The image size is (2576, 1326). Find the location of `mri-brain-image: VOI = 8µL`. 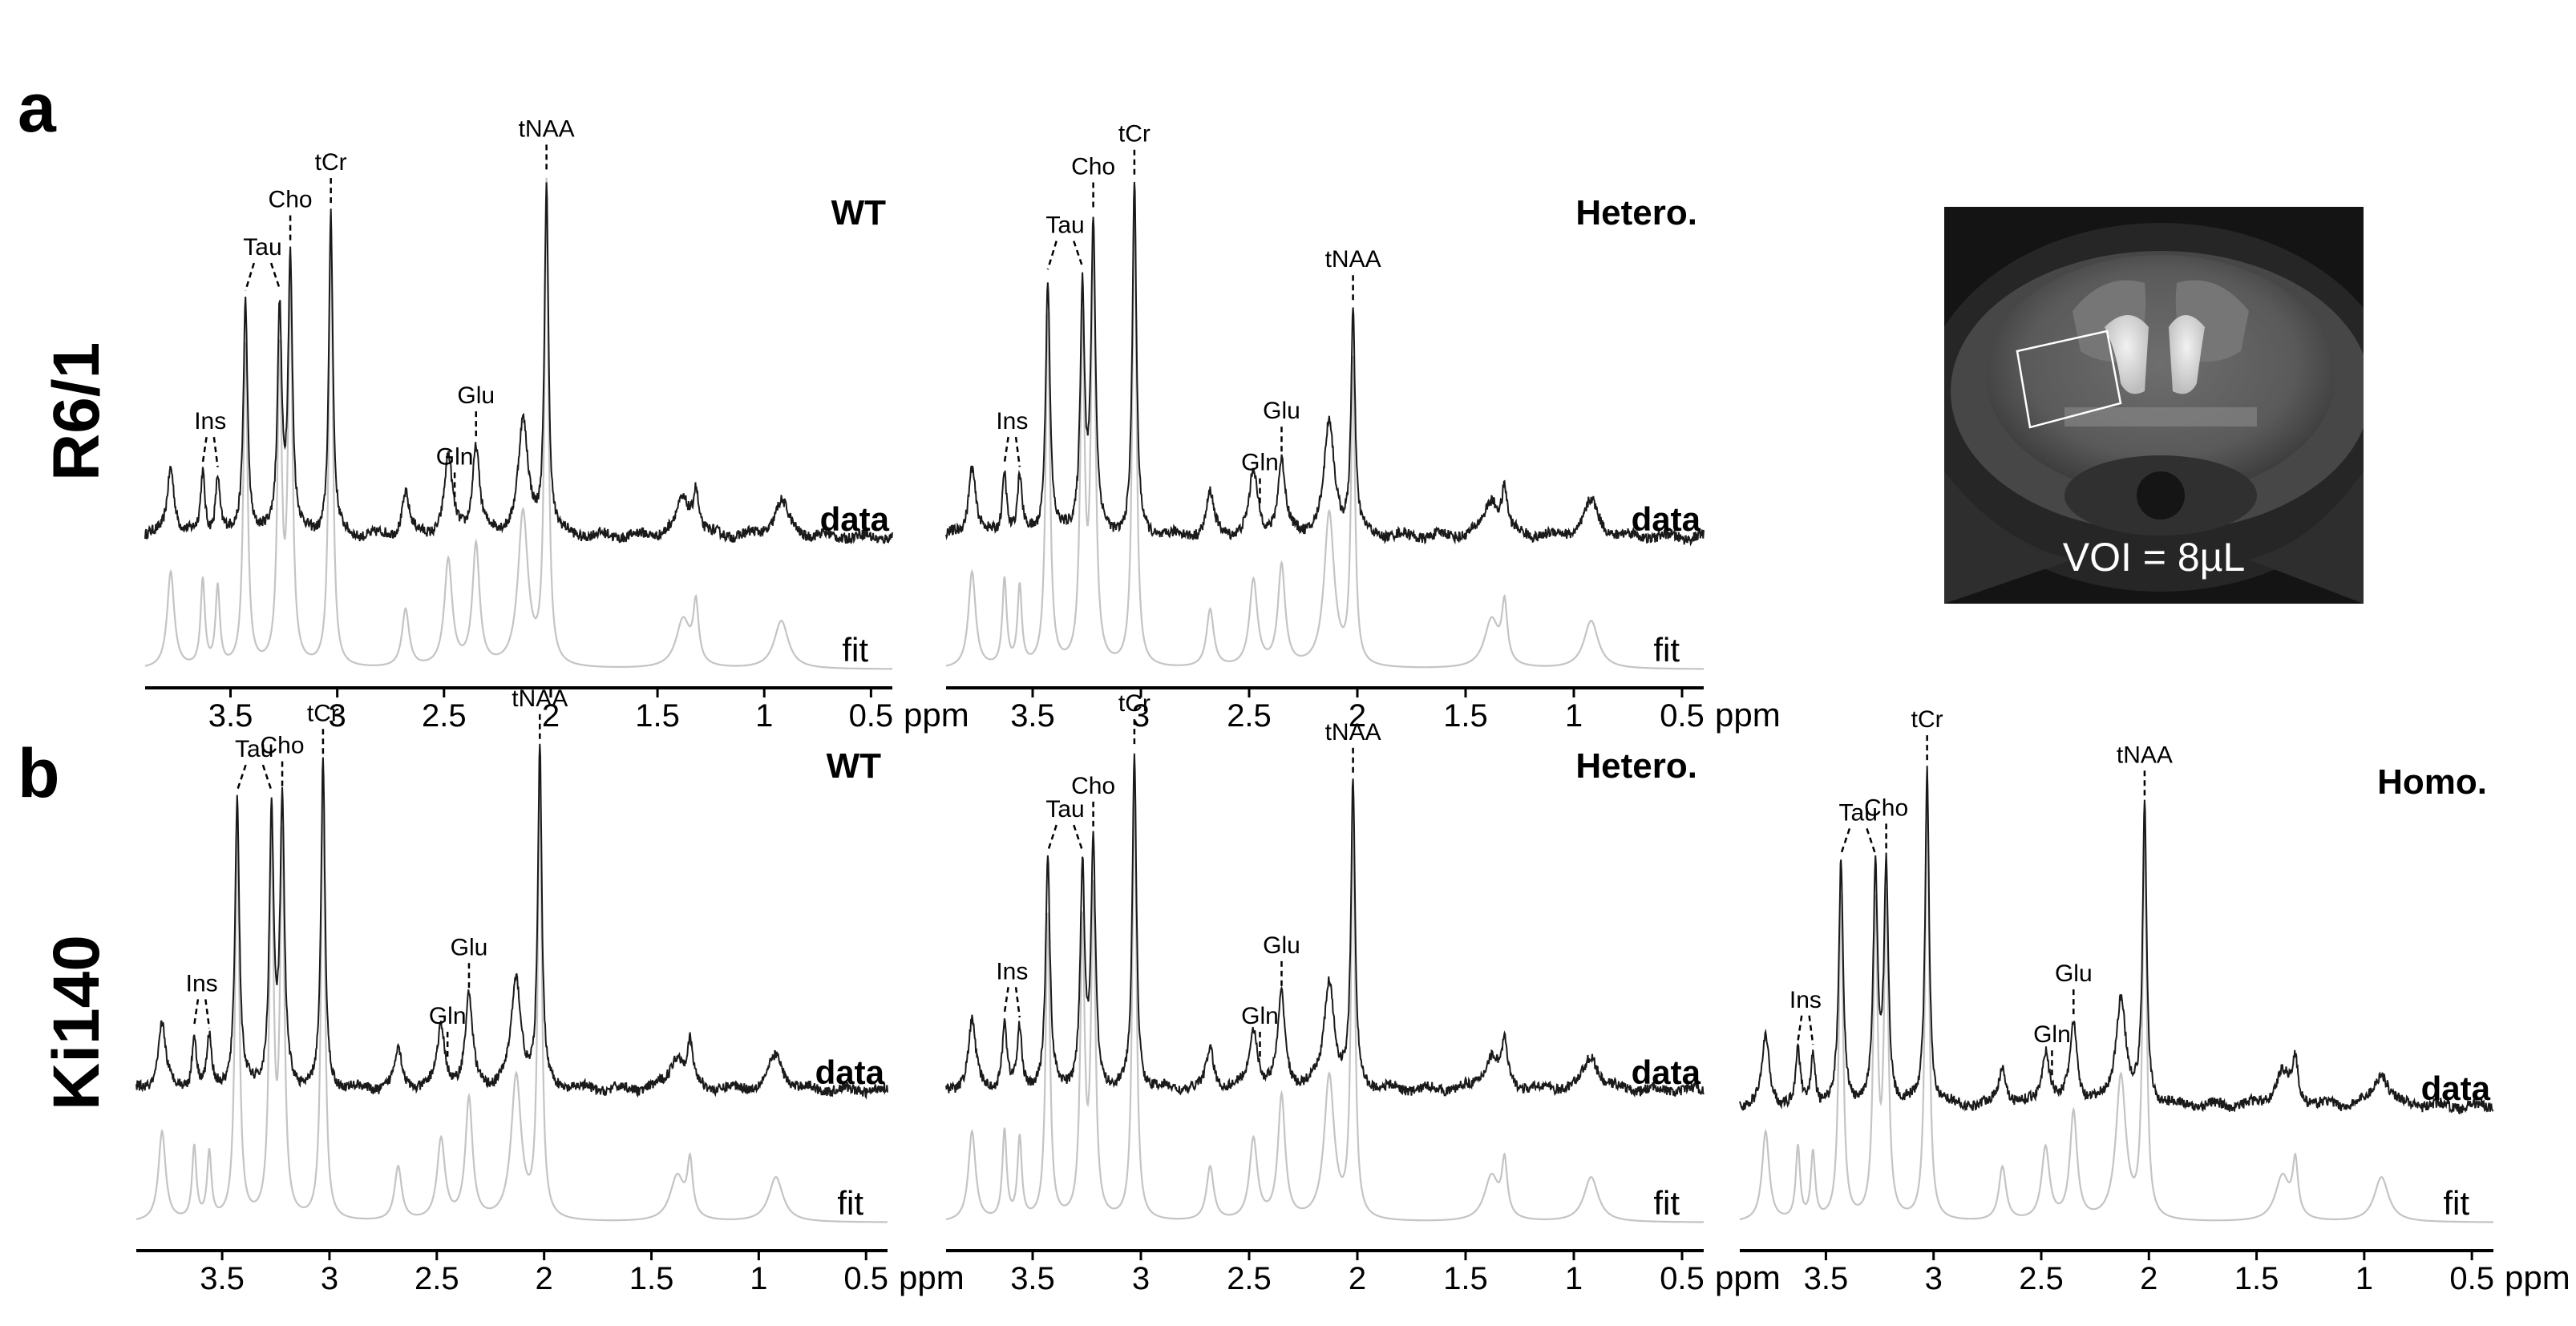

mri-brain-image: VOI = 8µL is located at coordinates (2154, 406).